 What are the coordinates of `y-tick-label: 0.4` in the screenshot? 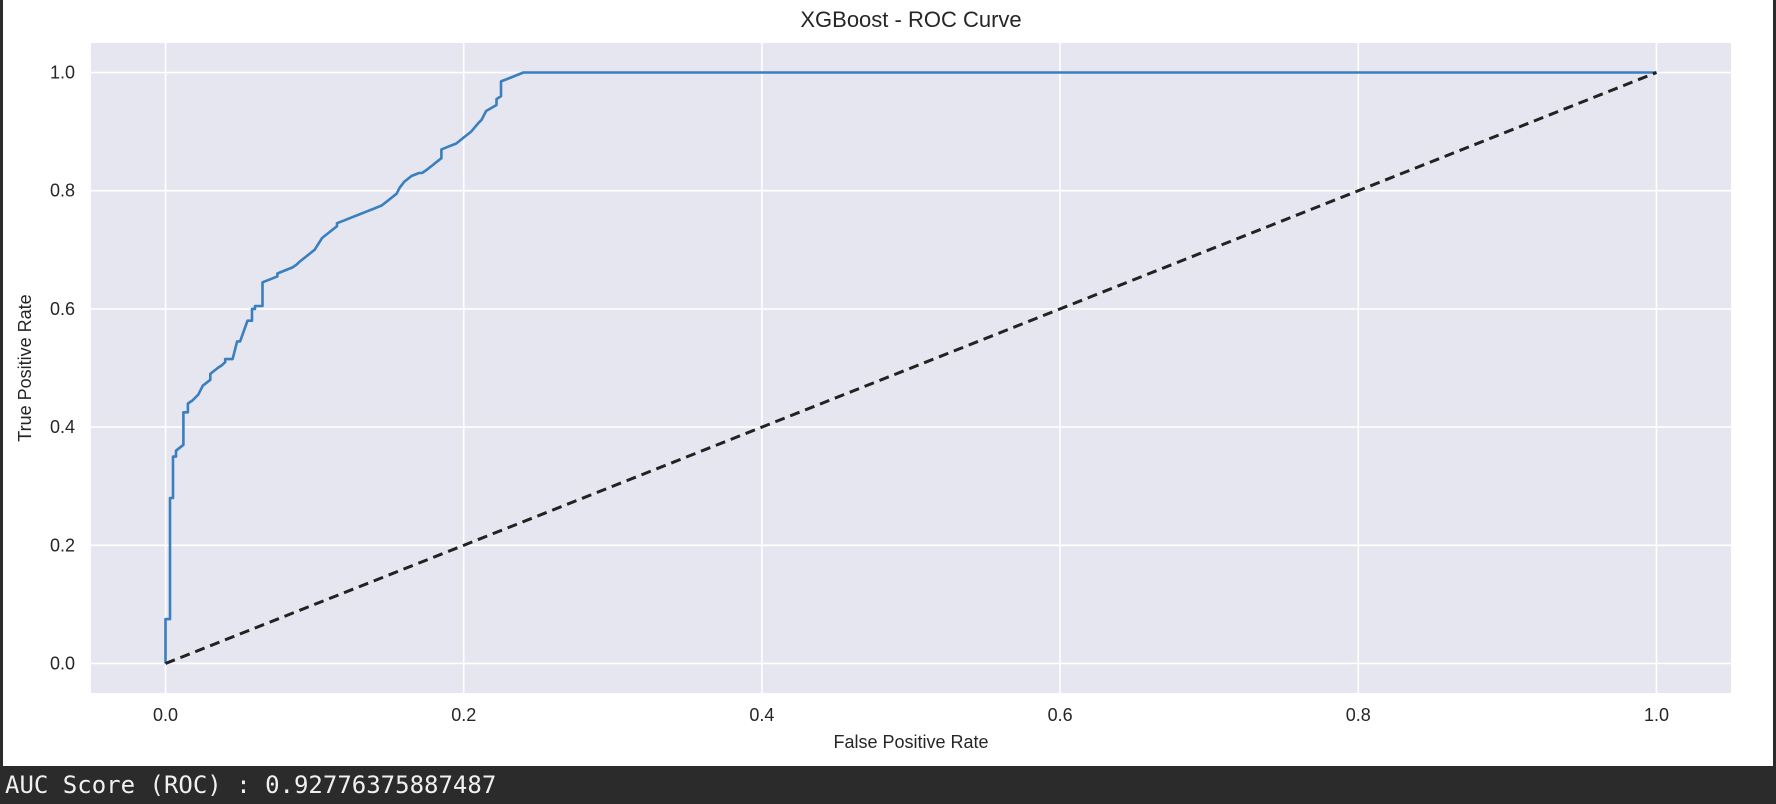 It's located at (62, 427).